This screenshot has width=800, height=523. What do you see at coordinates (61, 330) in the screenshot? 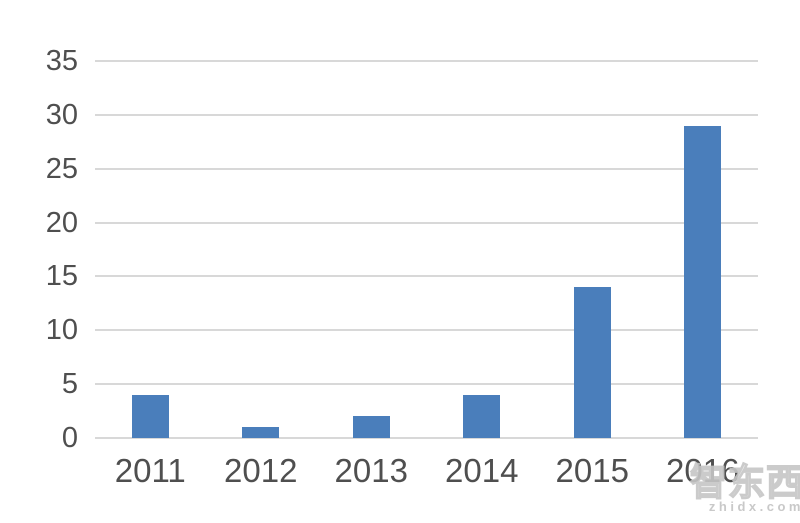
I see `y-axis-tick-label: 10` at bounding box center [61, 330].